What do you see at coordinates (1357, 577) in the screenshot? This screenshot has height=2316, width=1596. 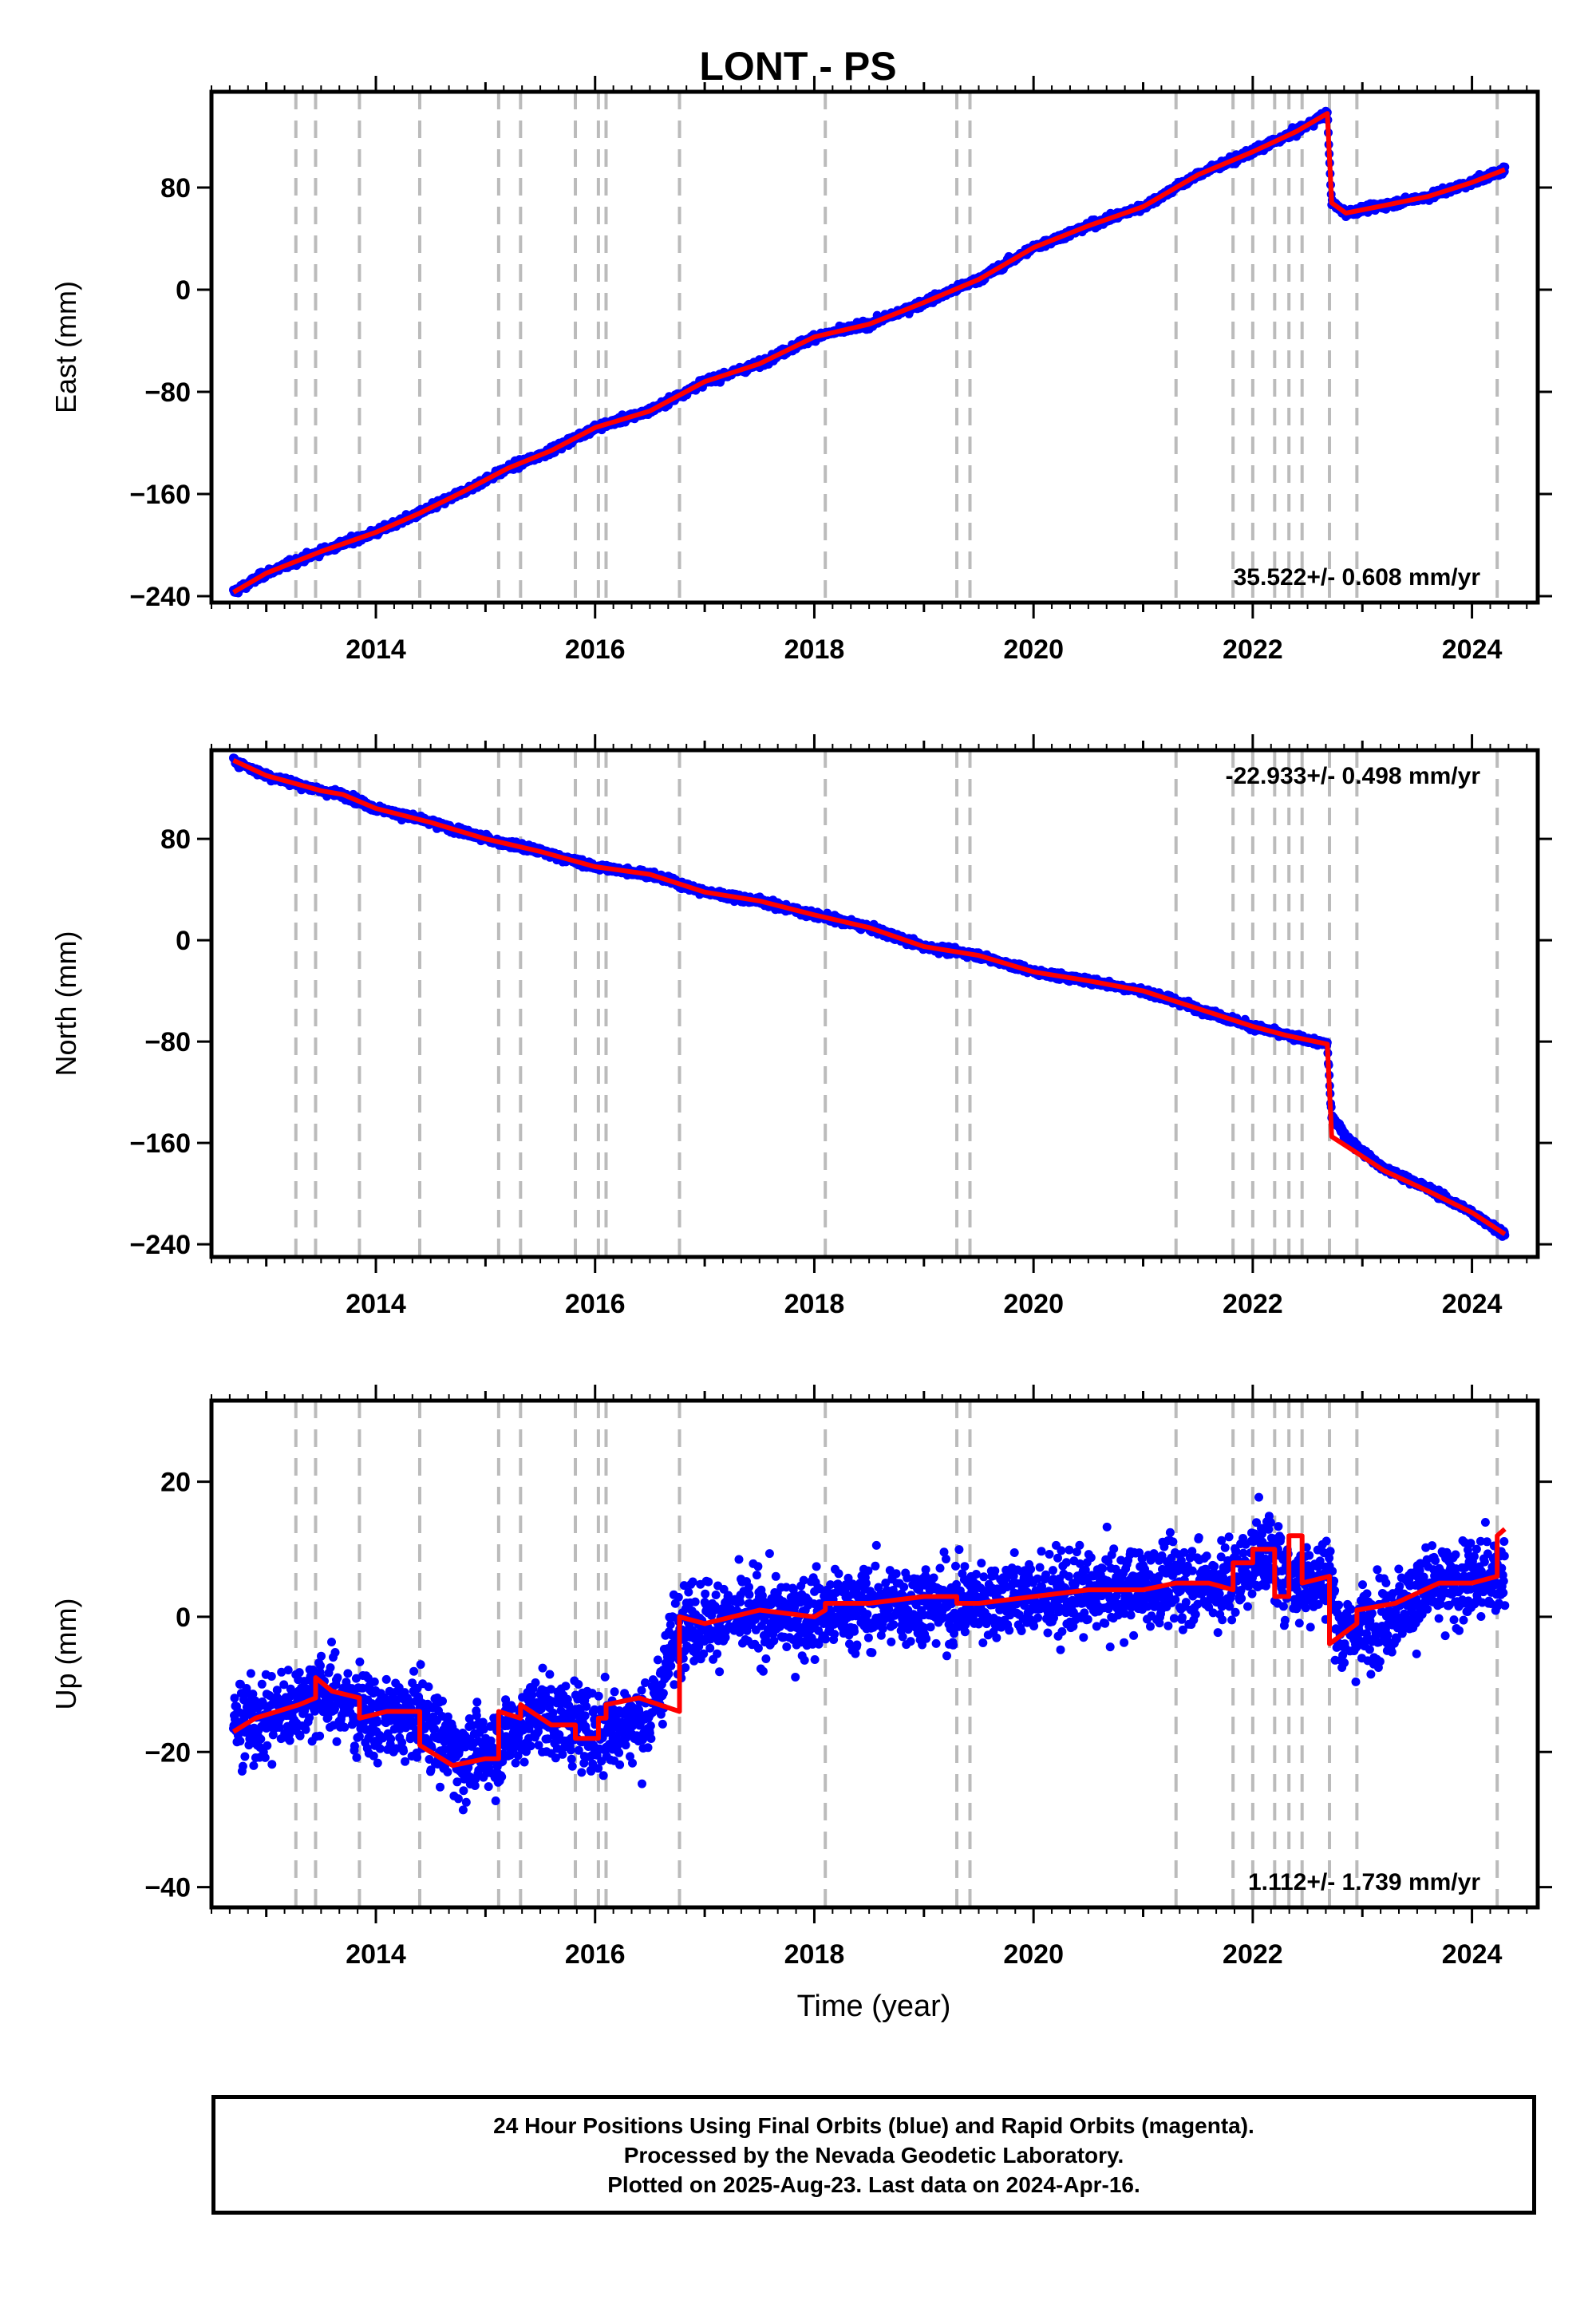 I see `panel-1-rate-label: 35.522+/- 0.608 mm/yr` at bounding box center [1357, 577].